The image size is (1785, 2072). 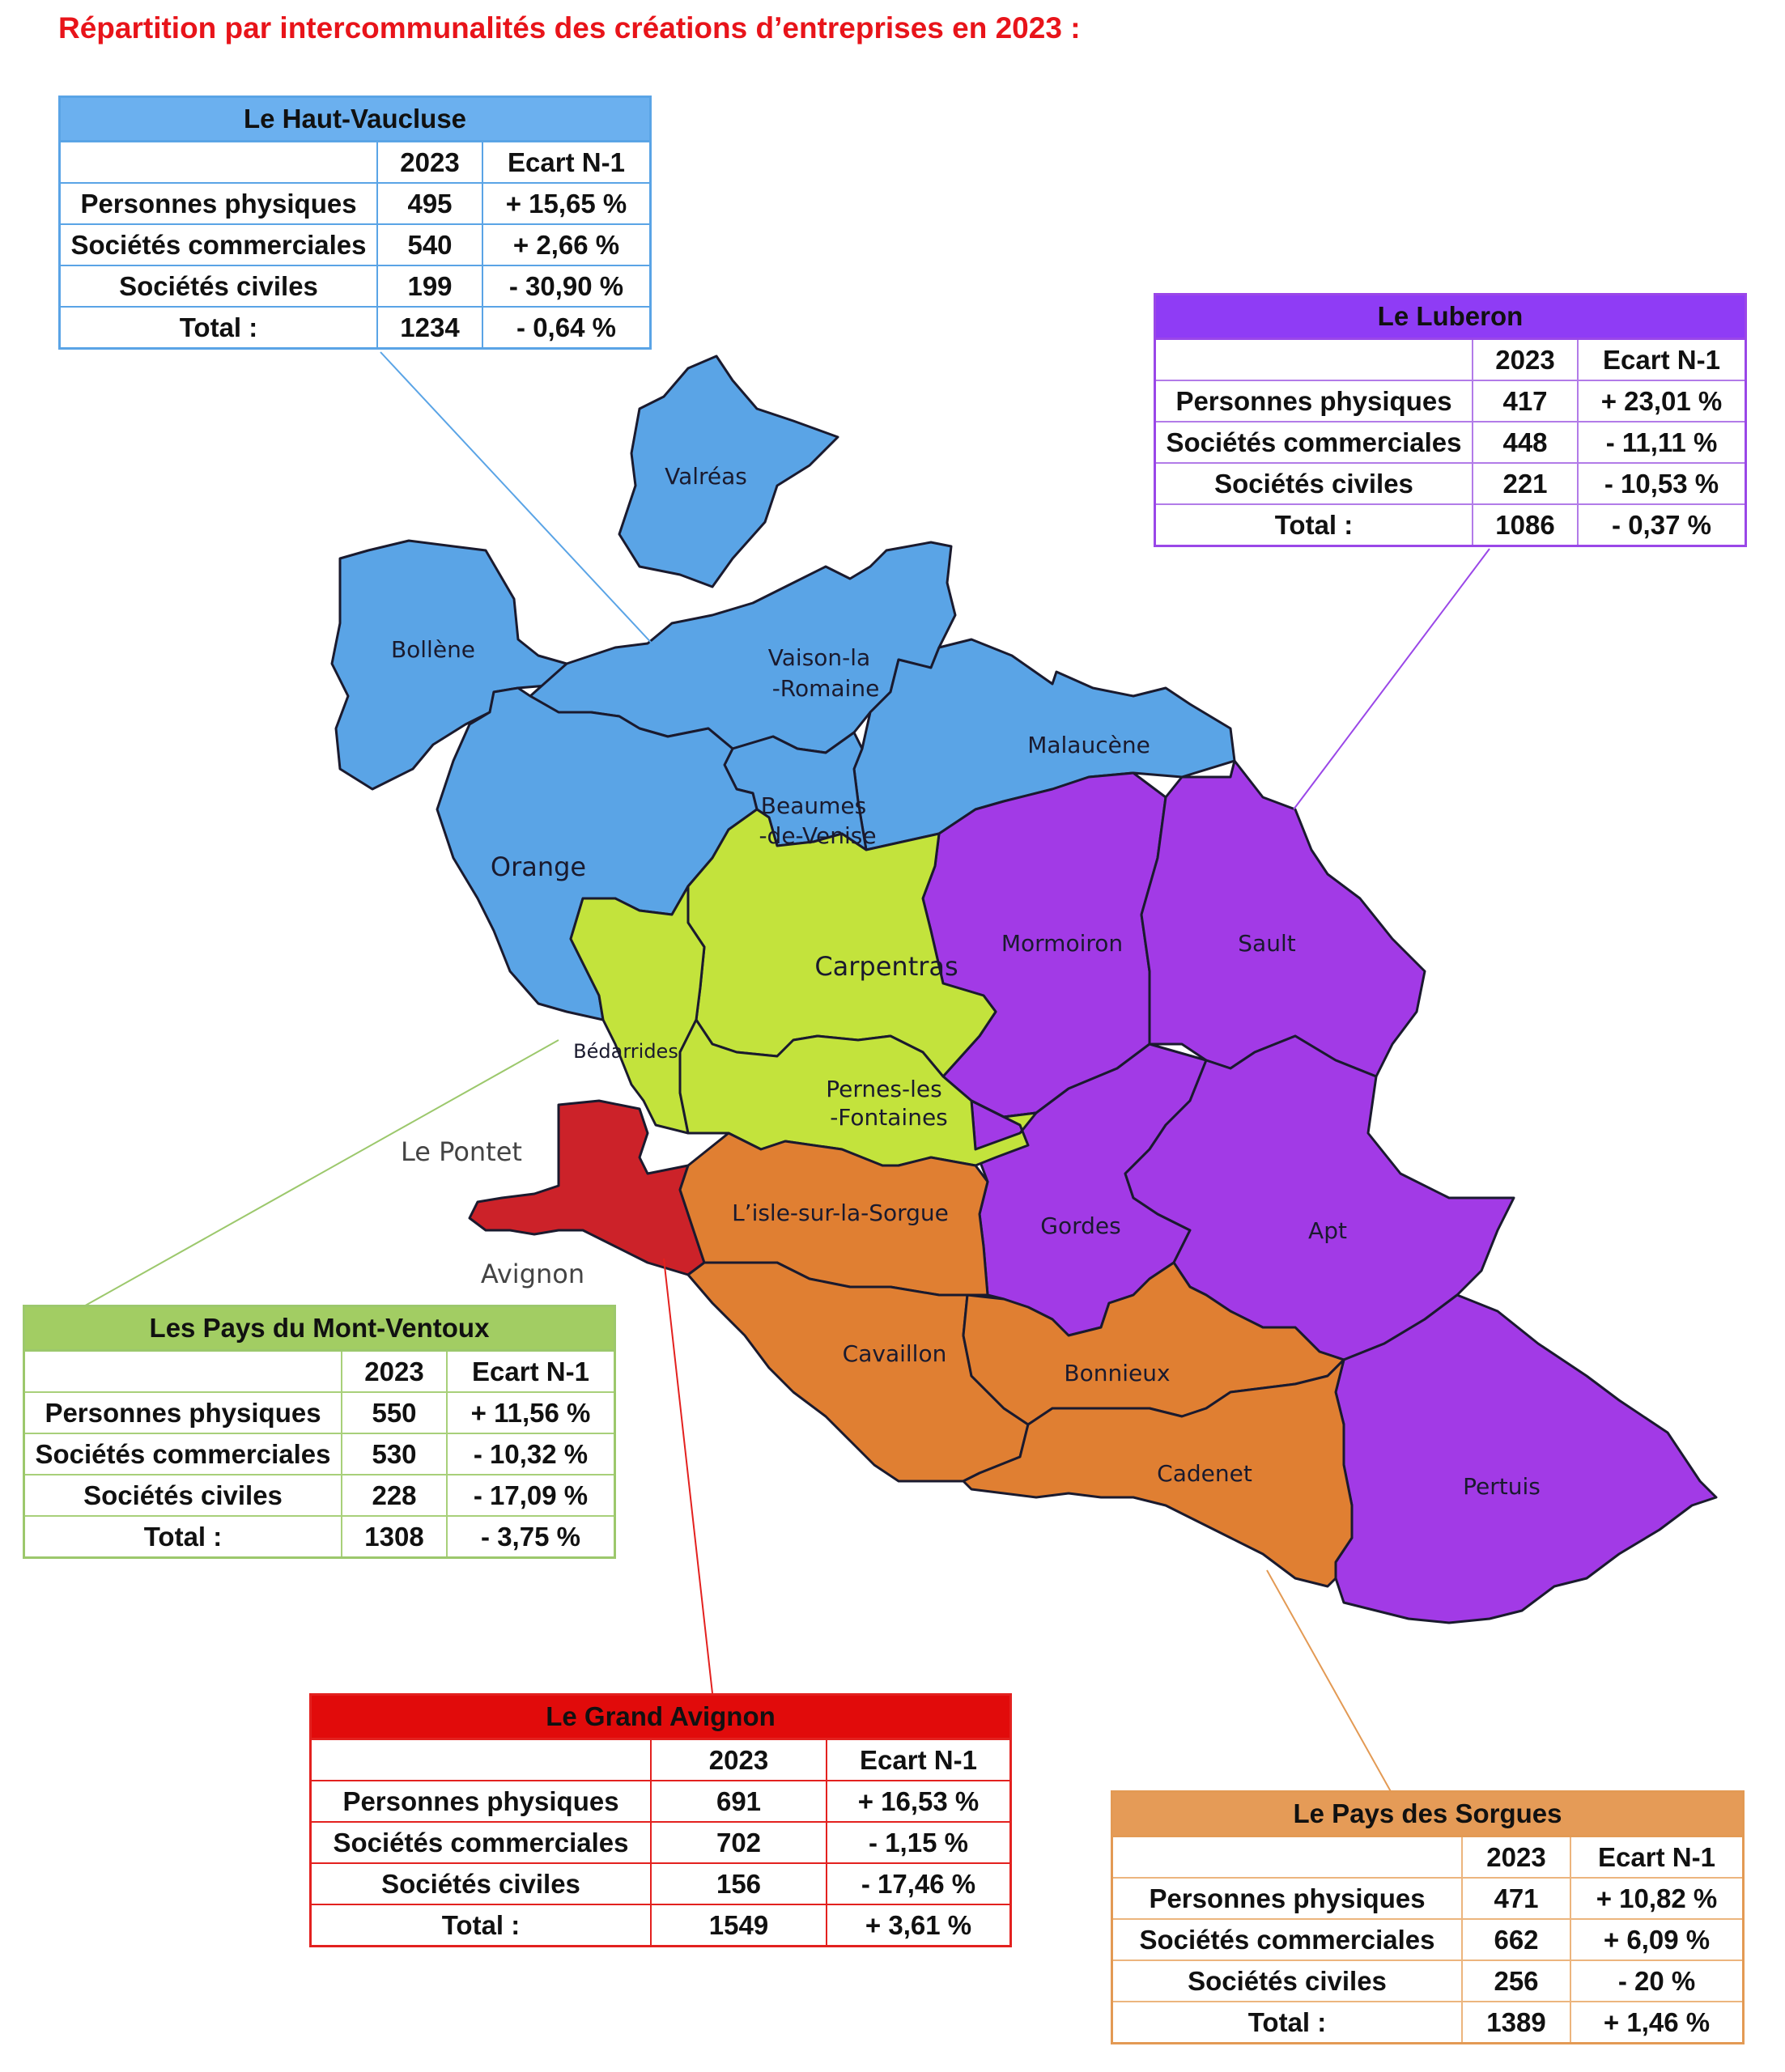 I want to click on table-title: Le Haut-Vaucluse, so click(x=355, y=119).